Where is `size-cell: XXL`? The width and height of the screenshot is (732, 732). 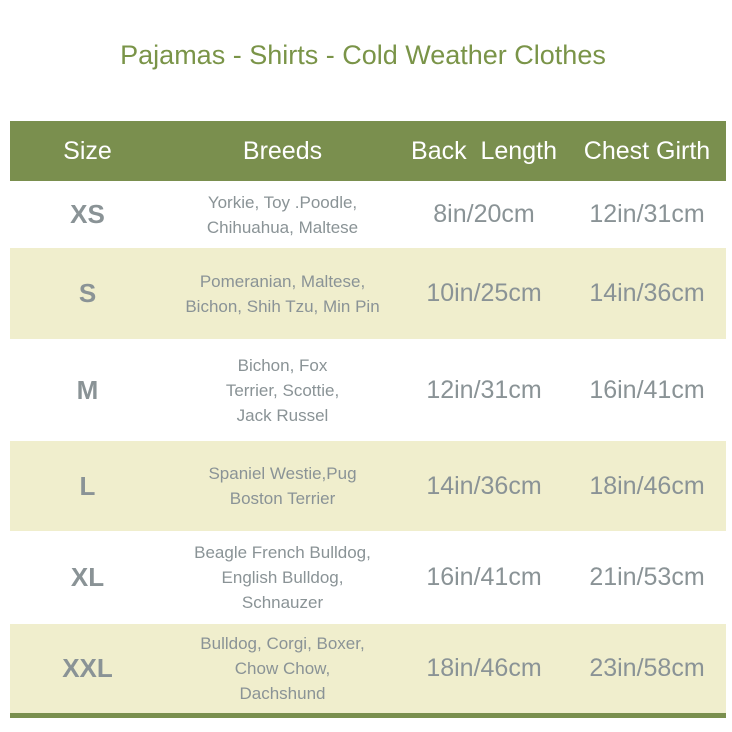
size-cell: XXL is located at coordinates (87, 669).